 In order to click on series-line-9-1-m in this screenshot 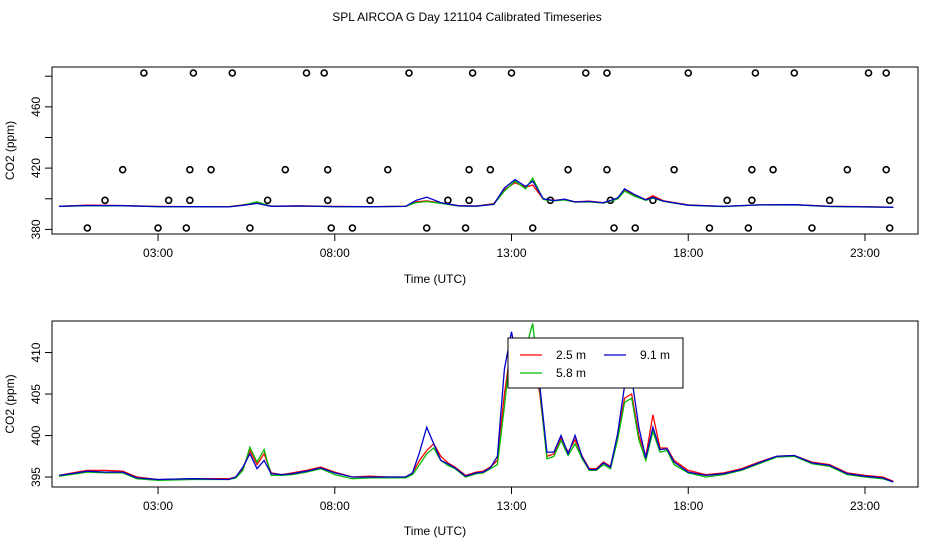, I will do `click(476, 193)`.